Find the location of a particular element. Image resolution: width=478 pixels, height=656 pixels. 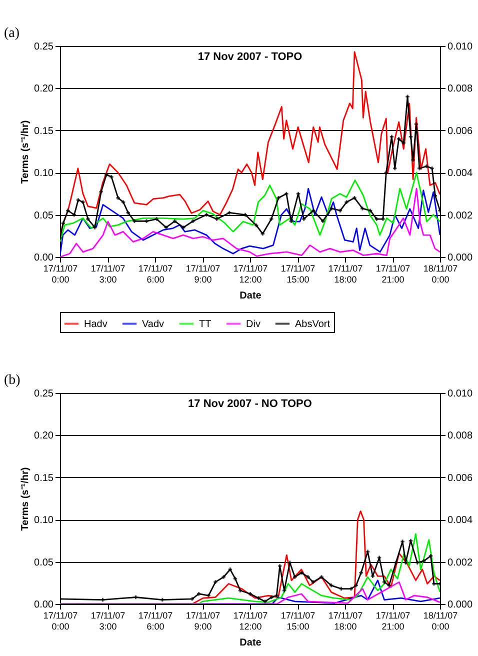

legend-label: AbsVort is located at coordinates (312, 324).